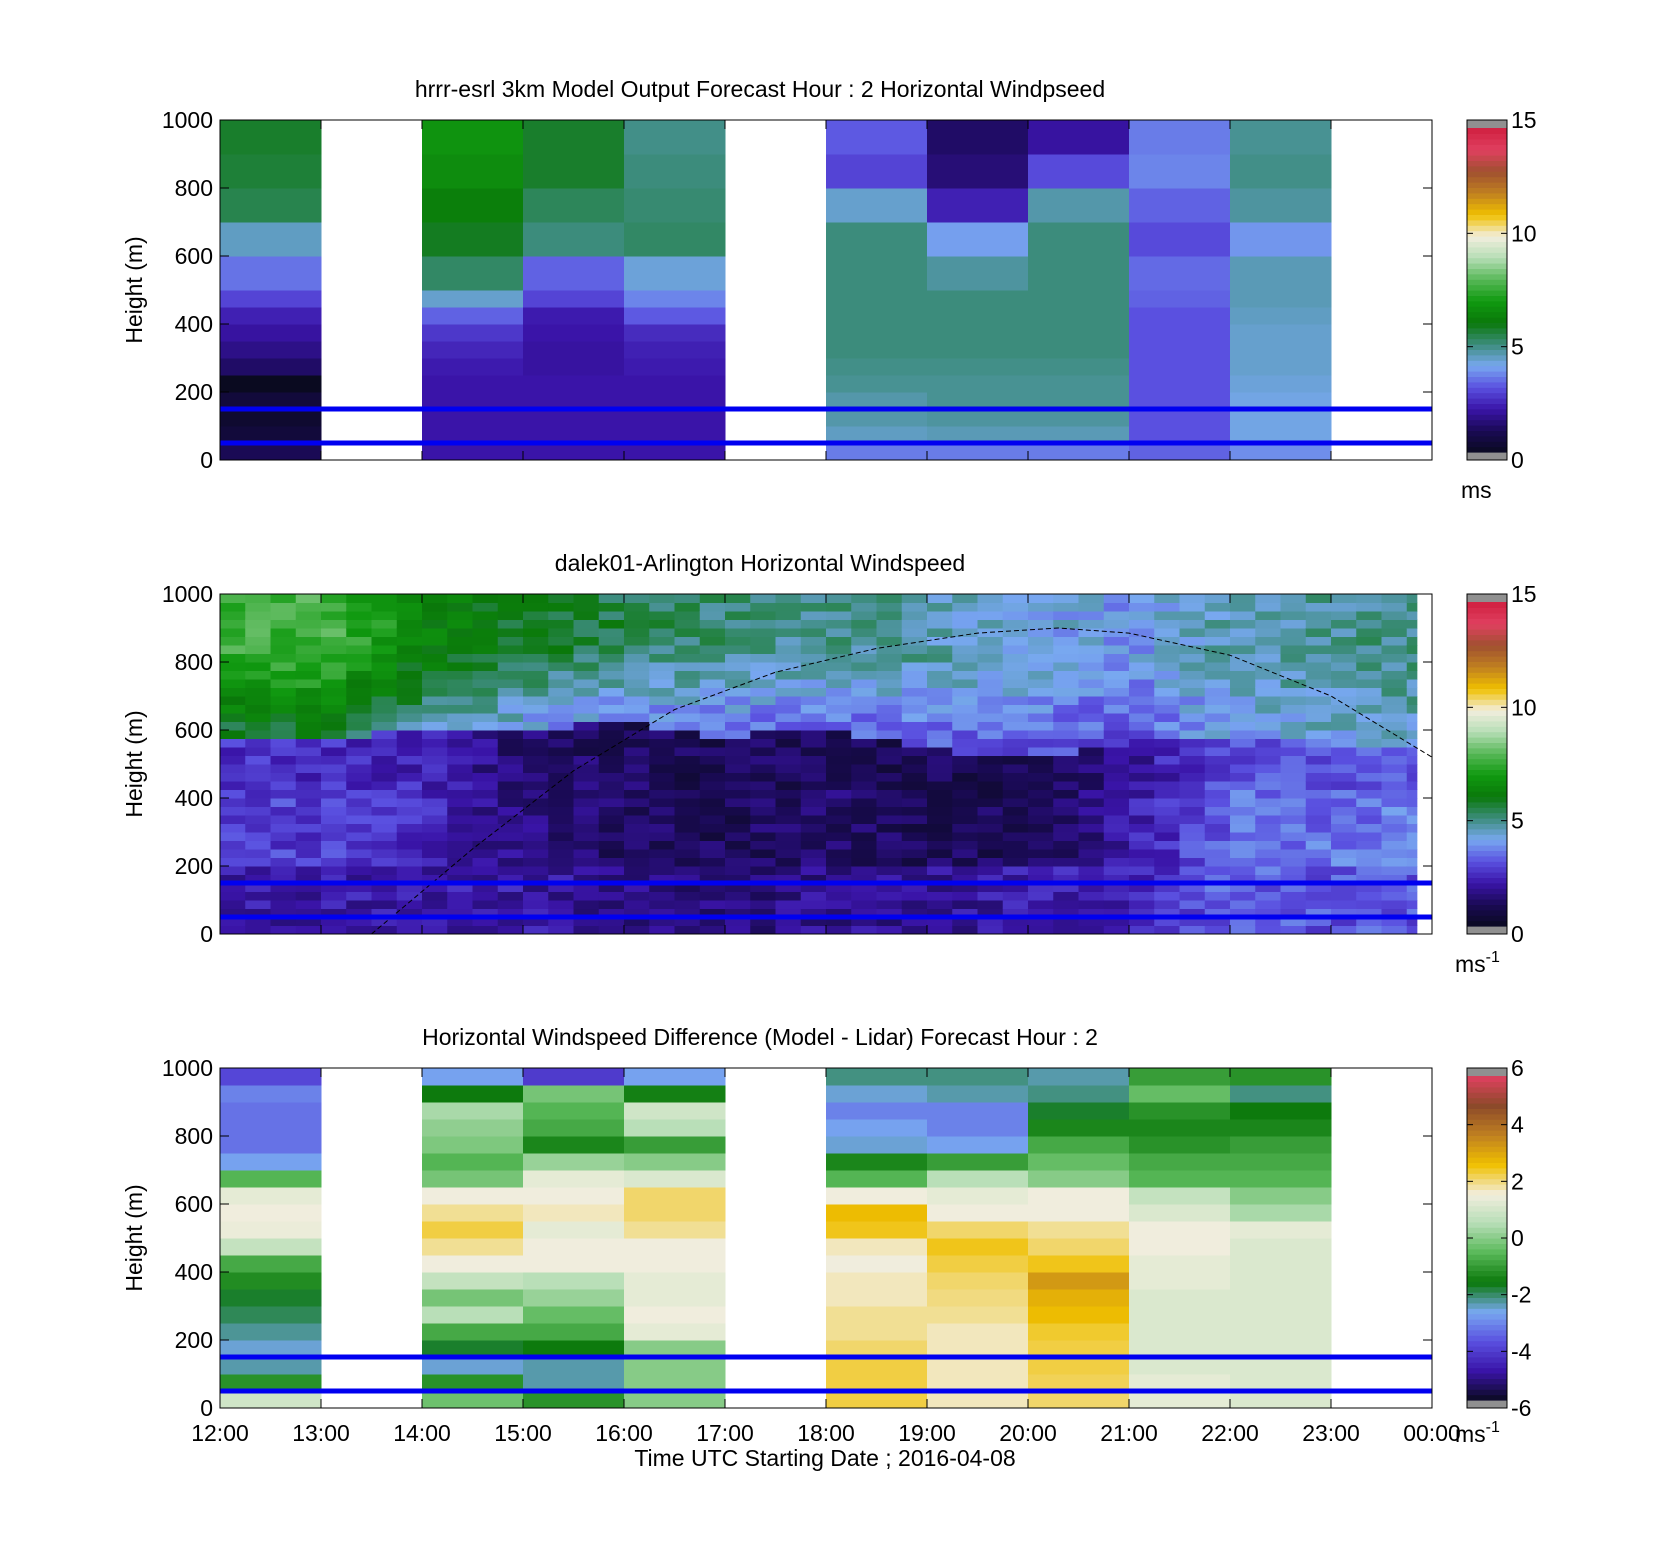 This screenshot has width=1680, height=1566. Describe the element at coordinates (194, 1272) in the screenshot. I see `y-tick-label: 400` at that location.